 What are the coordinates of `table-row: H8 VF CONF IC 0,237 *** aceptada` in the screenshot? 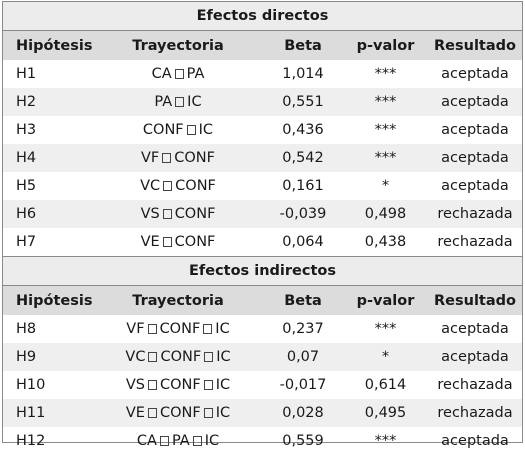 It's located at (262, 329).